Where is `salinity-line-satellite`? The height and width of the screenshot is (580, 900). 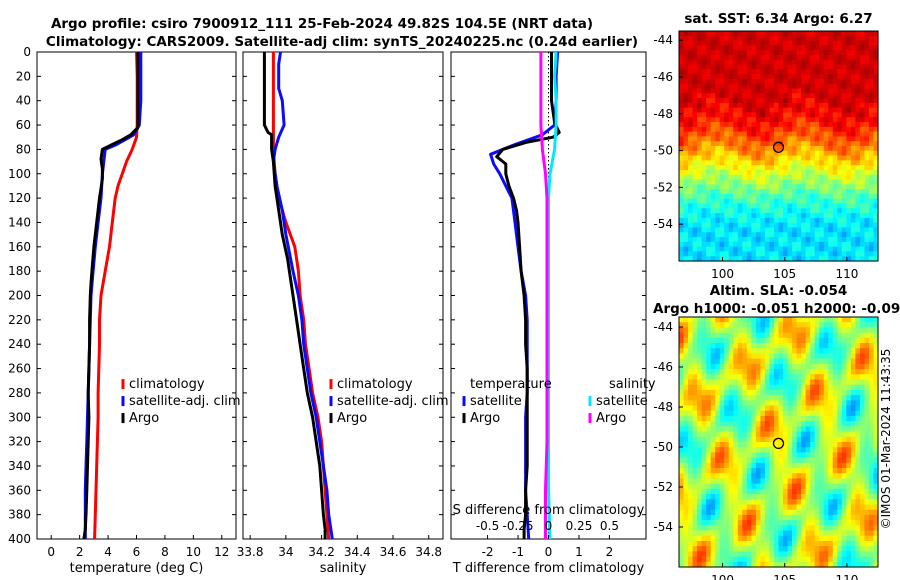
salinity-line-satellite is located at coordinates (302, 295).